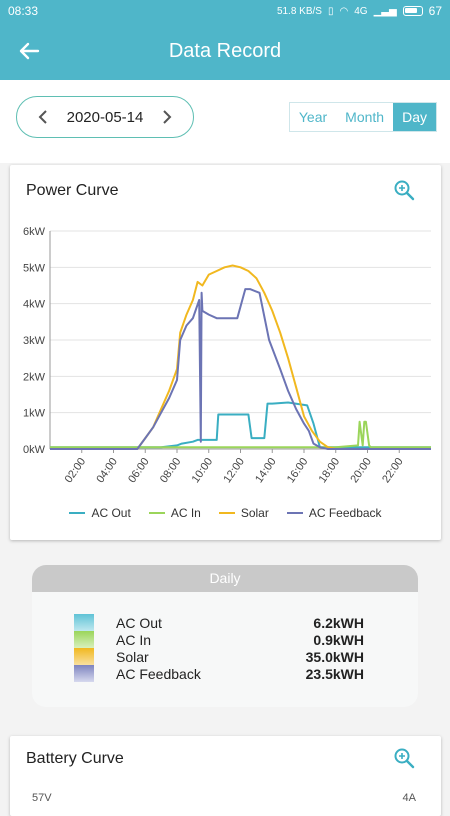 The width and height of the screenshot is (450, 816). Describe the element at coordinates (266, 470) in the screenshot. I see `x-tick-label: 14:00` at that location.